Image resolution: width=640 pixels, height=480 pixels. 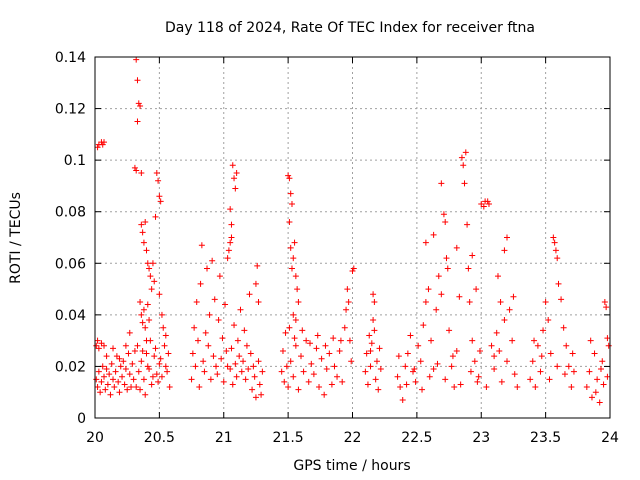 I want to click on y-tick-labels: 0 0.02 0.04 0.06 0.08 0.1 0.12 0.14, so click(x=70, y=238).